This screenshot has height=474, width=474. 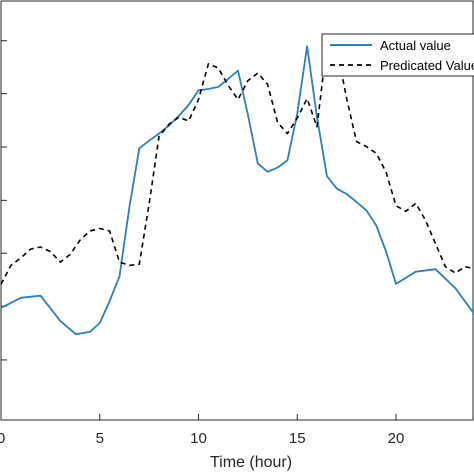 What do you see at coordinates (2, 438) in the screenshot?
I see `x-tick-label-0: 0` at bounding box center [2, 438].